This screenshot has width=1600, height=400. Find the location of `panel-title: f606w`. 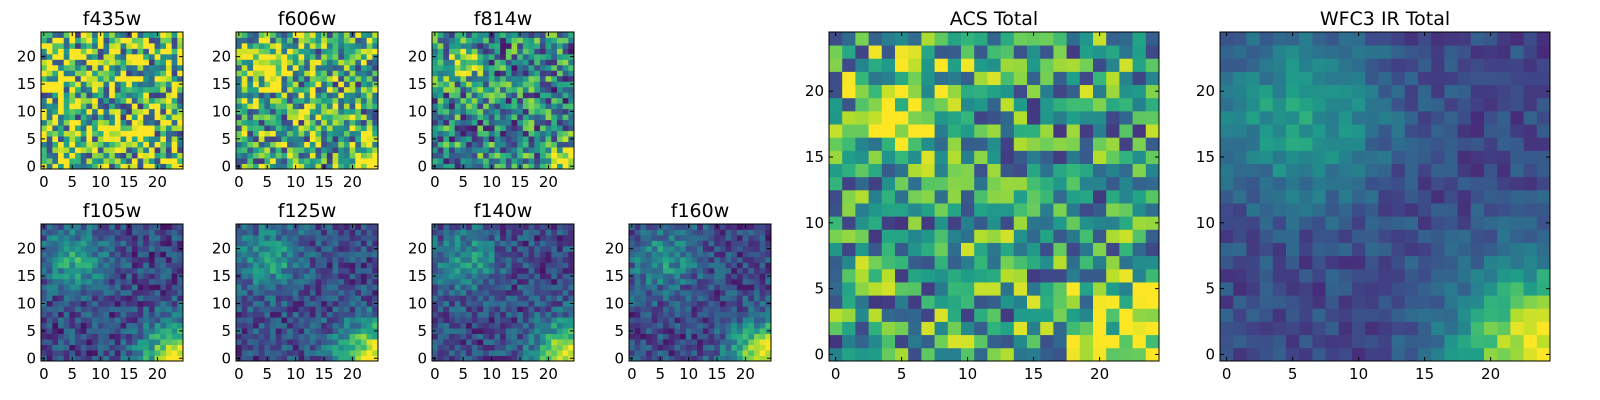

panel-title: f606w is located at coordinates (307, 19).